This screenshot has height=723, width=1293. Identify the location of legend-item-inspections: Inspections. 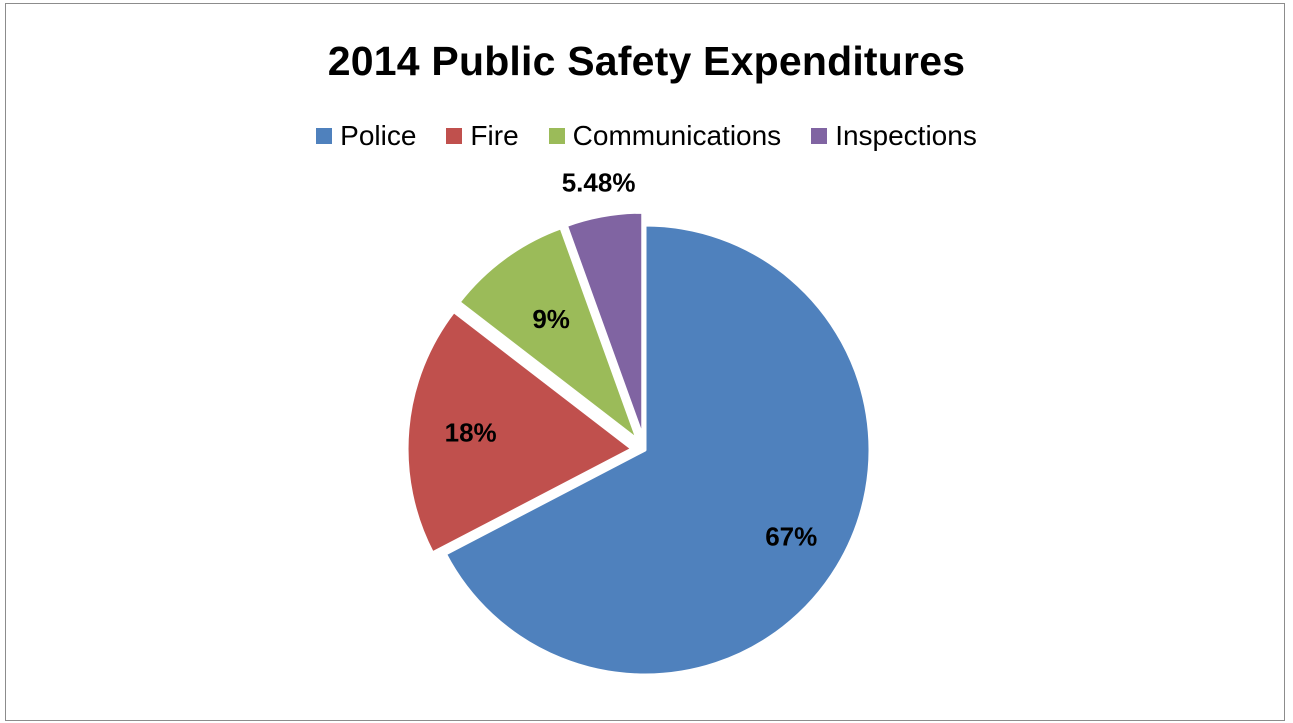
(894, 136).